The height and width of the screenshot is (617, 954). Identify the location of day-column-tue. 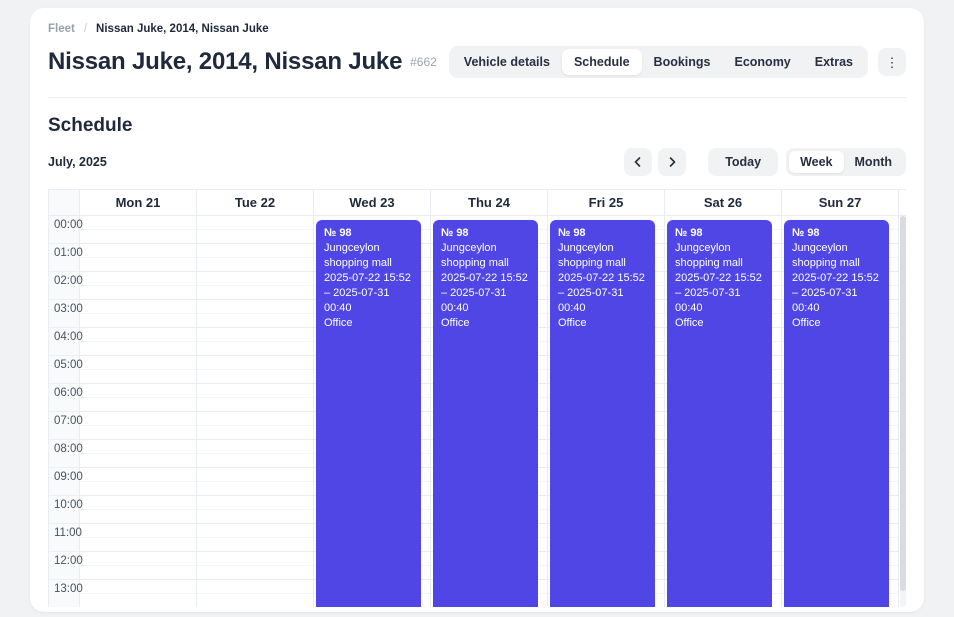
(255, 411).